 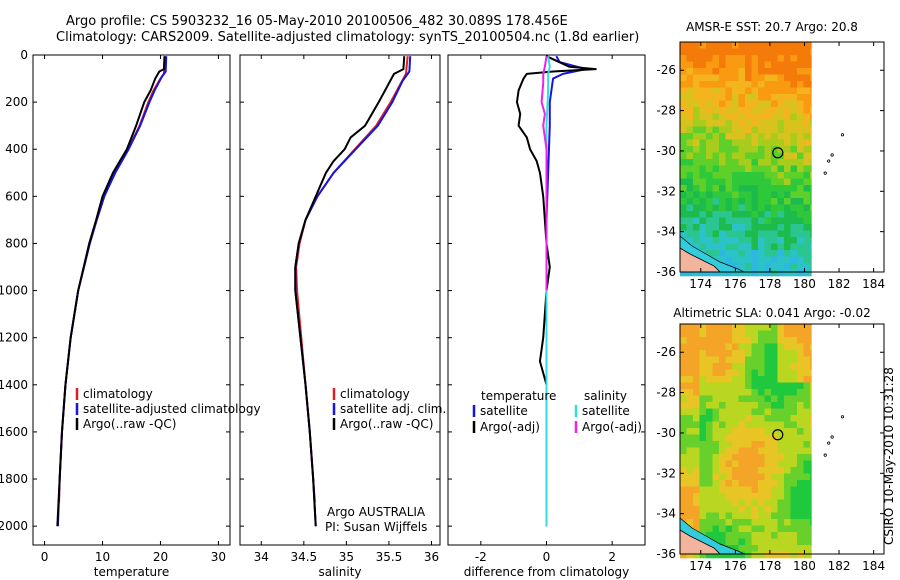 What do you see at coordinates (544, 173) in the screenshot?
I see `series-line-magenta` at bounding box center [544, 173].